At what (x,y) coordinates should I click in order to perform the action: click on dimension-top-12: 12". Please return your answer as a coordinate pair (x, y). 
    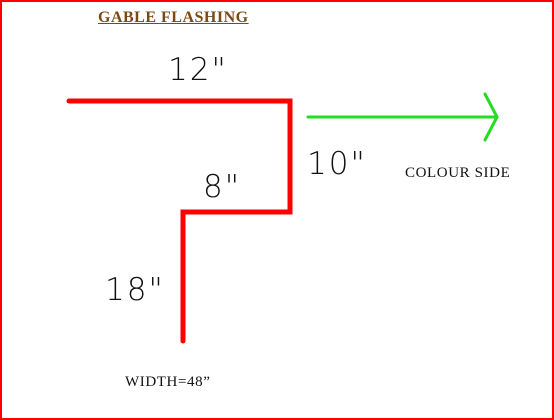
    Looking at the image, I should click on (198, 70).